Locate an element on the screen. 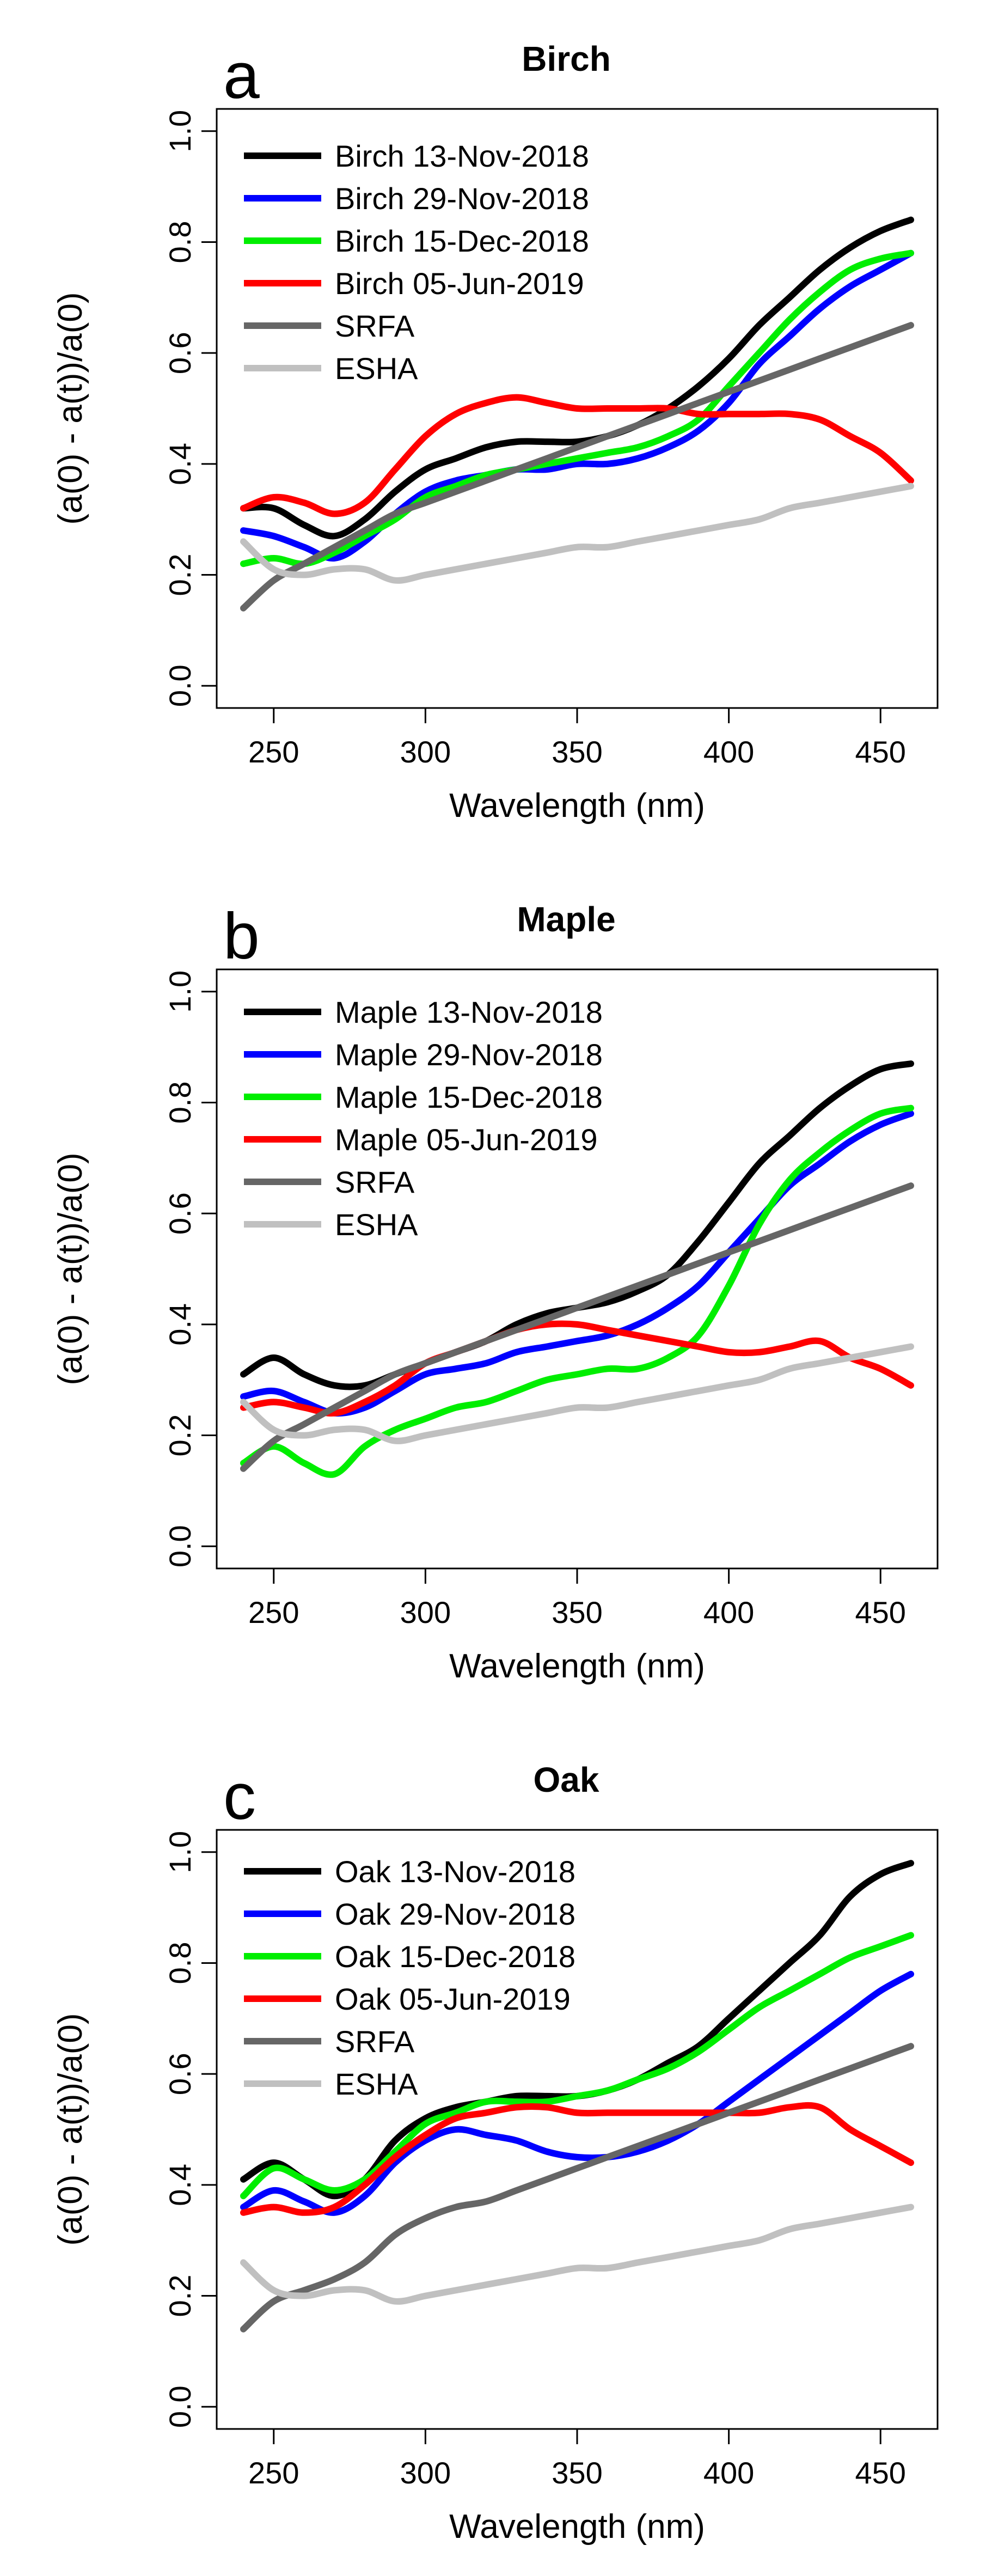 The height and width of the screenshot is (2576, 992). chart-title: Birch is located at coordinates (566, 58).